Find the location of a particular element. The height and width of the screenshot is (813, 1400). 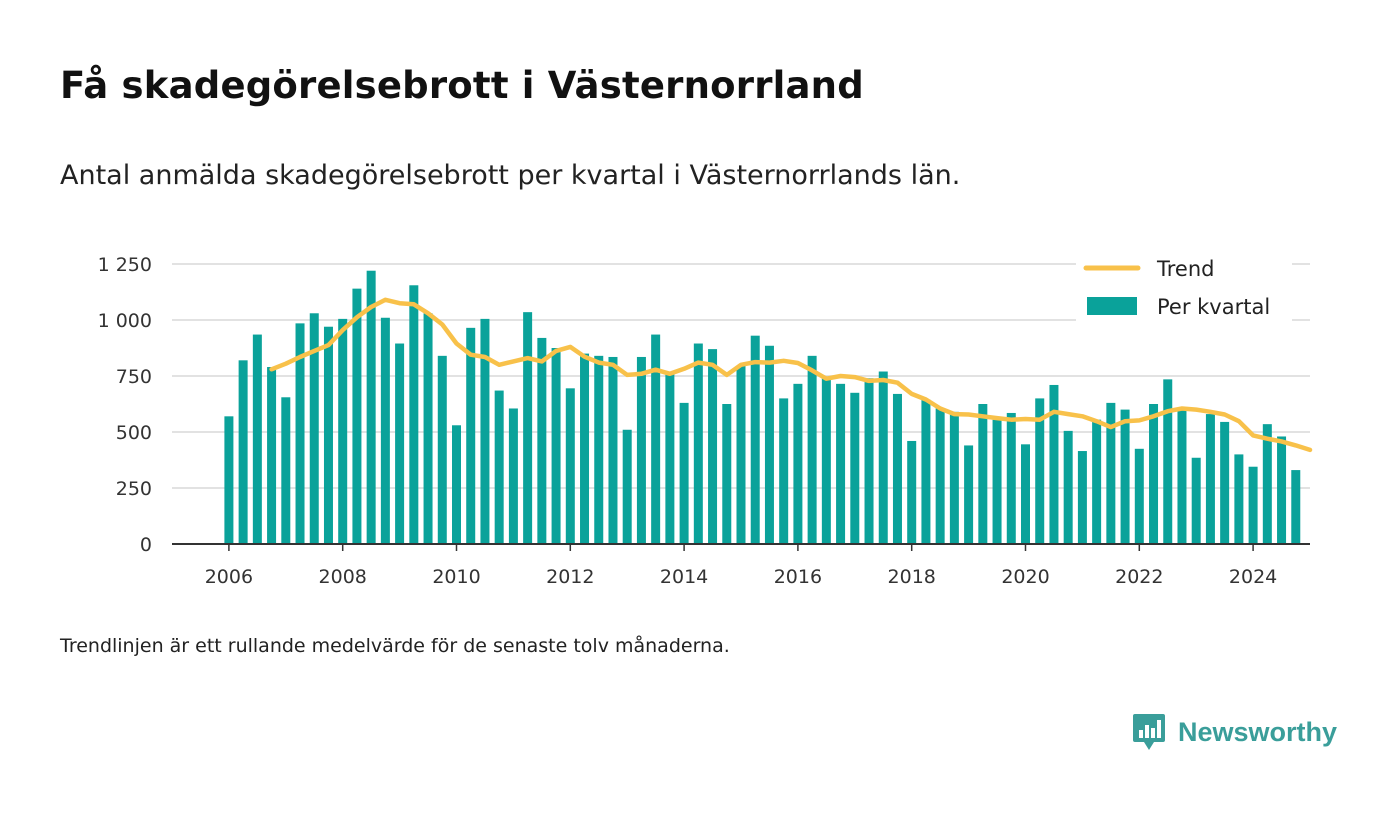

x-axis: 2006 2008 2010 2012 2014 2016 2018 2020 2022 2024 is located at coordinates (741, 565).